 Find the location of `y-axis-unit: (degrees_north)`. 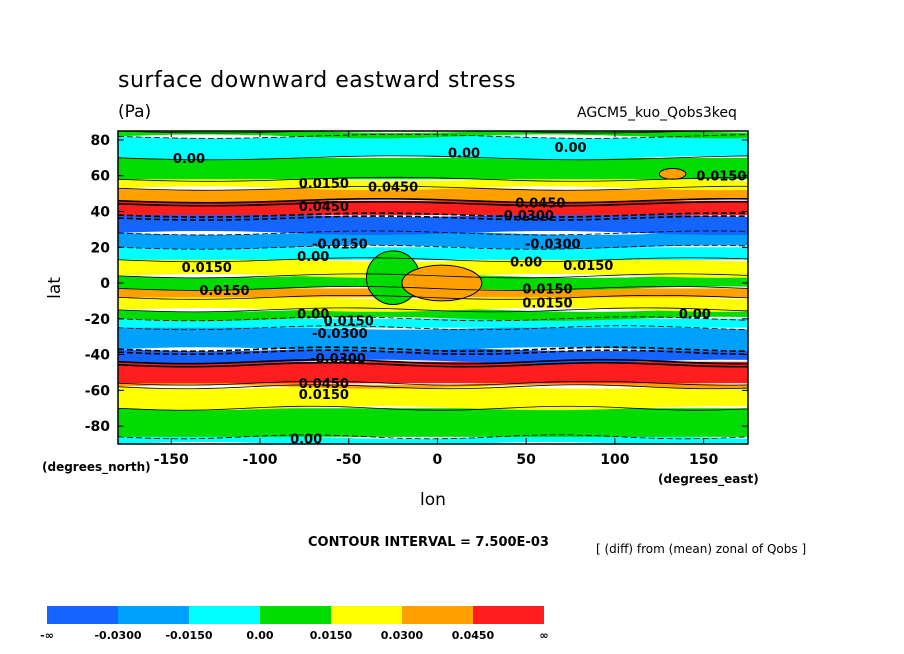

y-axis-unit: (degrees_north) is located at coordinates (96, 467).